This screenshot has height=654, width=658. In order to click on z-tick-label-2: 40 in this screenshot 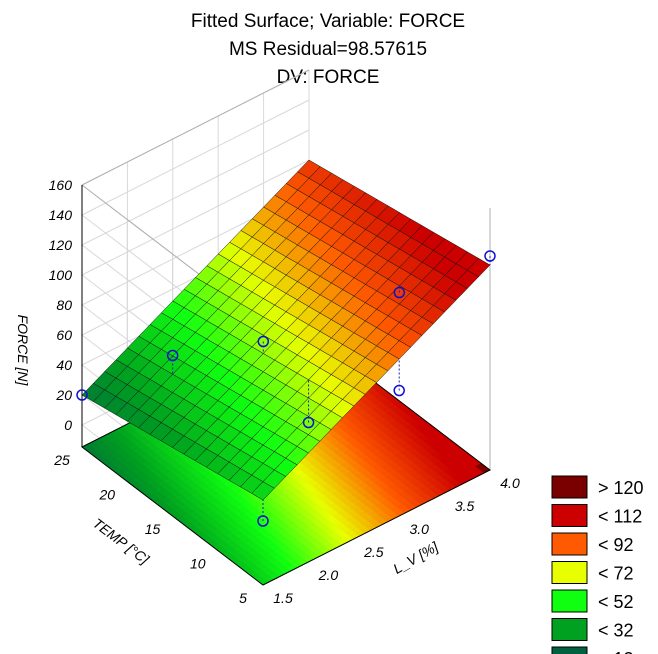, I will do `click(64, 365)`.